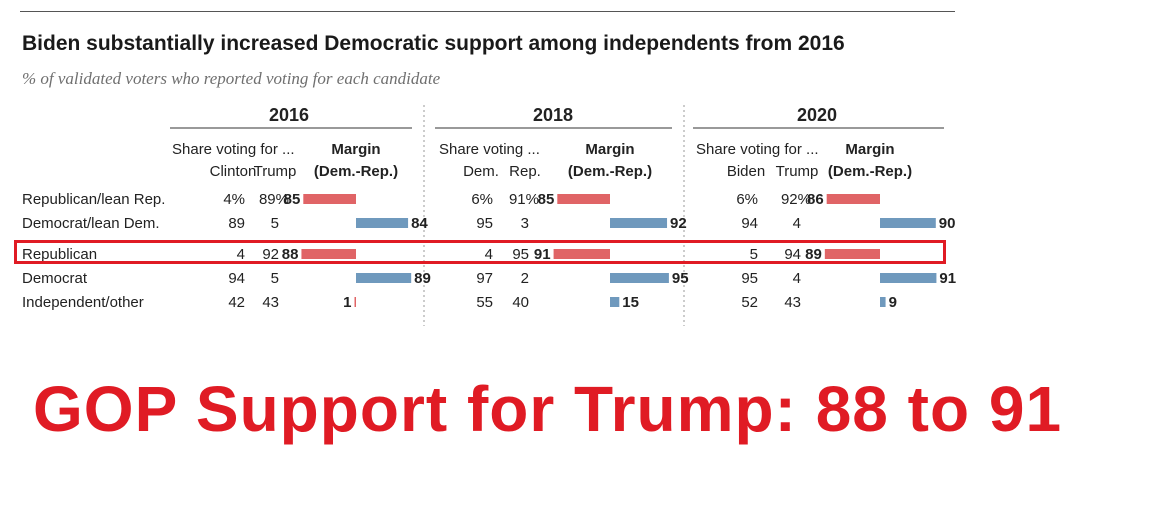  Describe the element at coordinates (289, 115) in the screenshot. I see `year-header: 2016` at that location.